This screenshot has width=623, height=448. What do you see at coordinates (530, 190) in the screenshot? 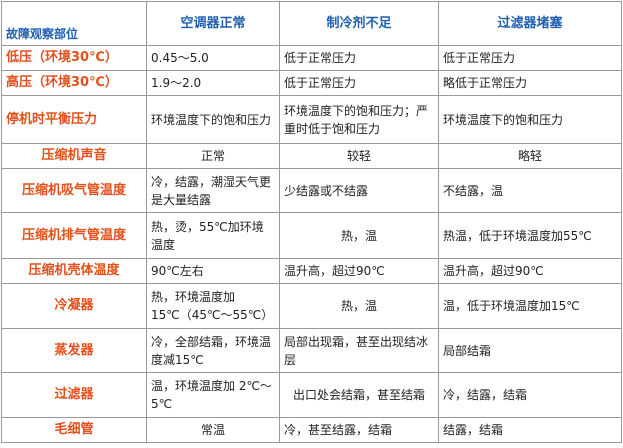
I see `table-cell: 不结露，温` at bounding box center [530, 190].